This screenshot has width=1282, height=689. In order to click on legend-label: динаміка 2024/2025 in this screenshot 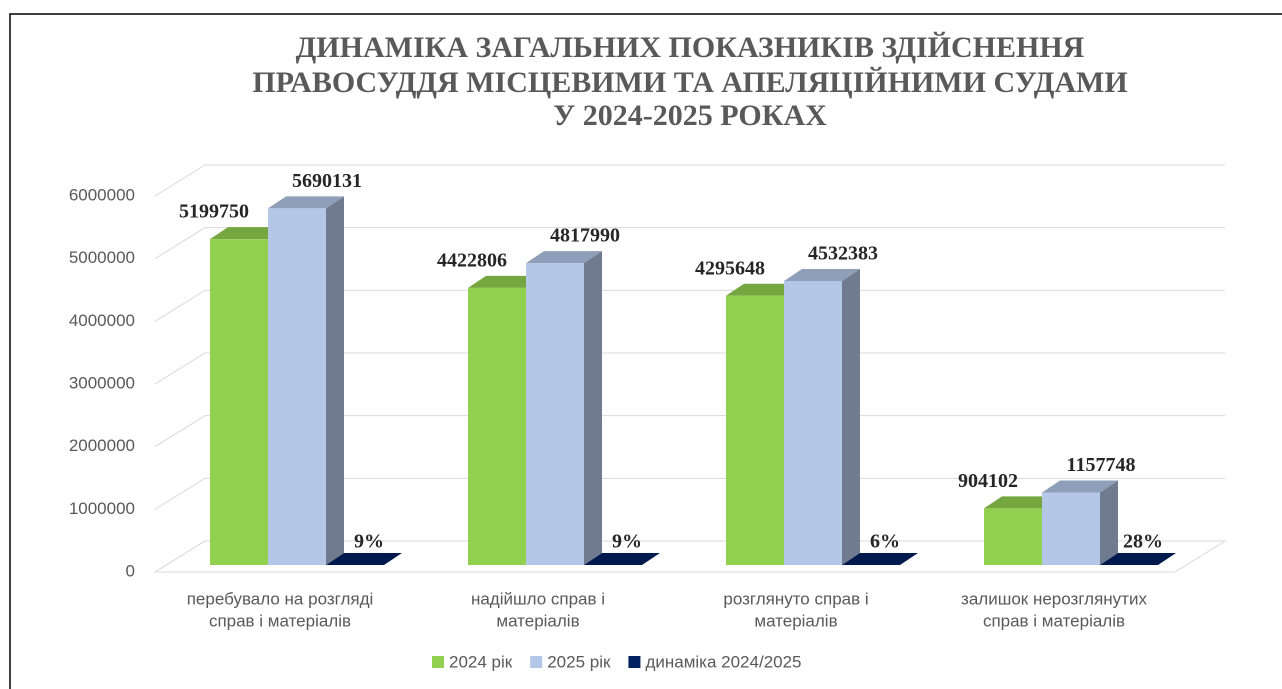, I will do `click(723, 661)`.